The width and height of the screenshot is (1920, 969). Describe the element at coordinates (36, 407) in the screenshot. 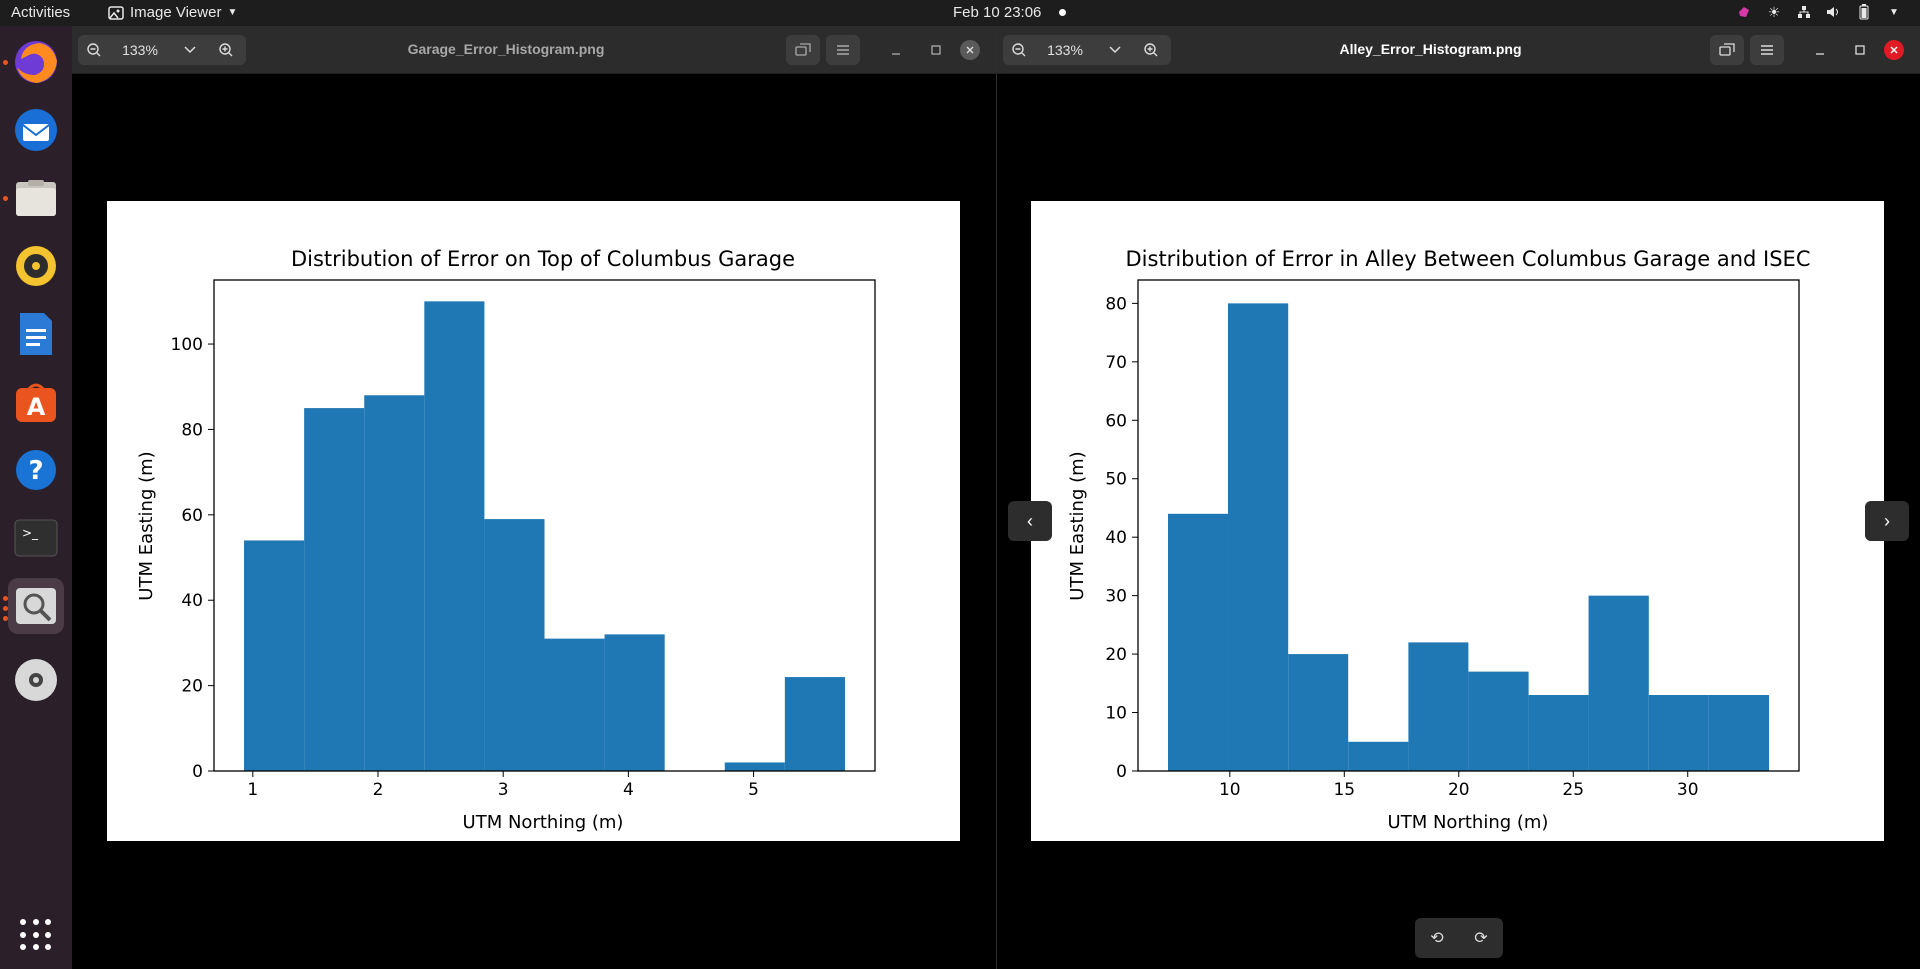

I see `svg-text: A` at that location.